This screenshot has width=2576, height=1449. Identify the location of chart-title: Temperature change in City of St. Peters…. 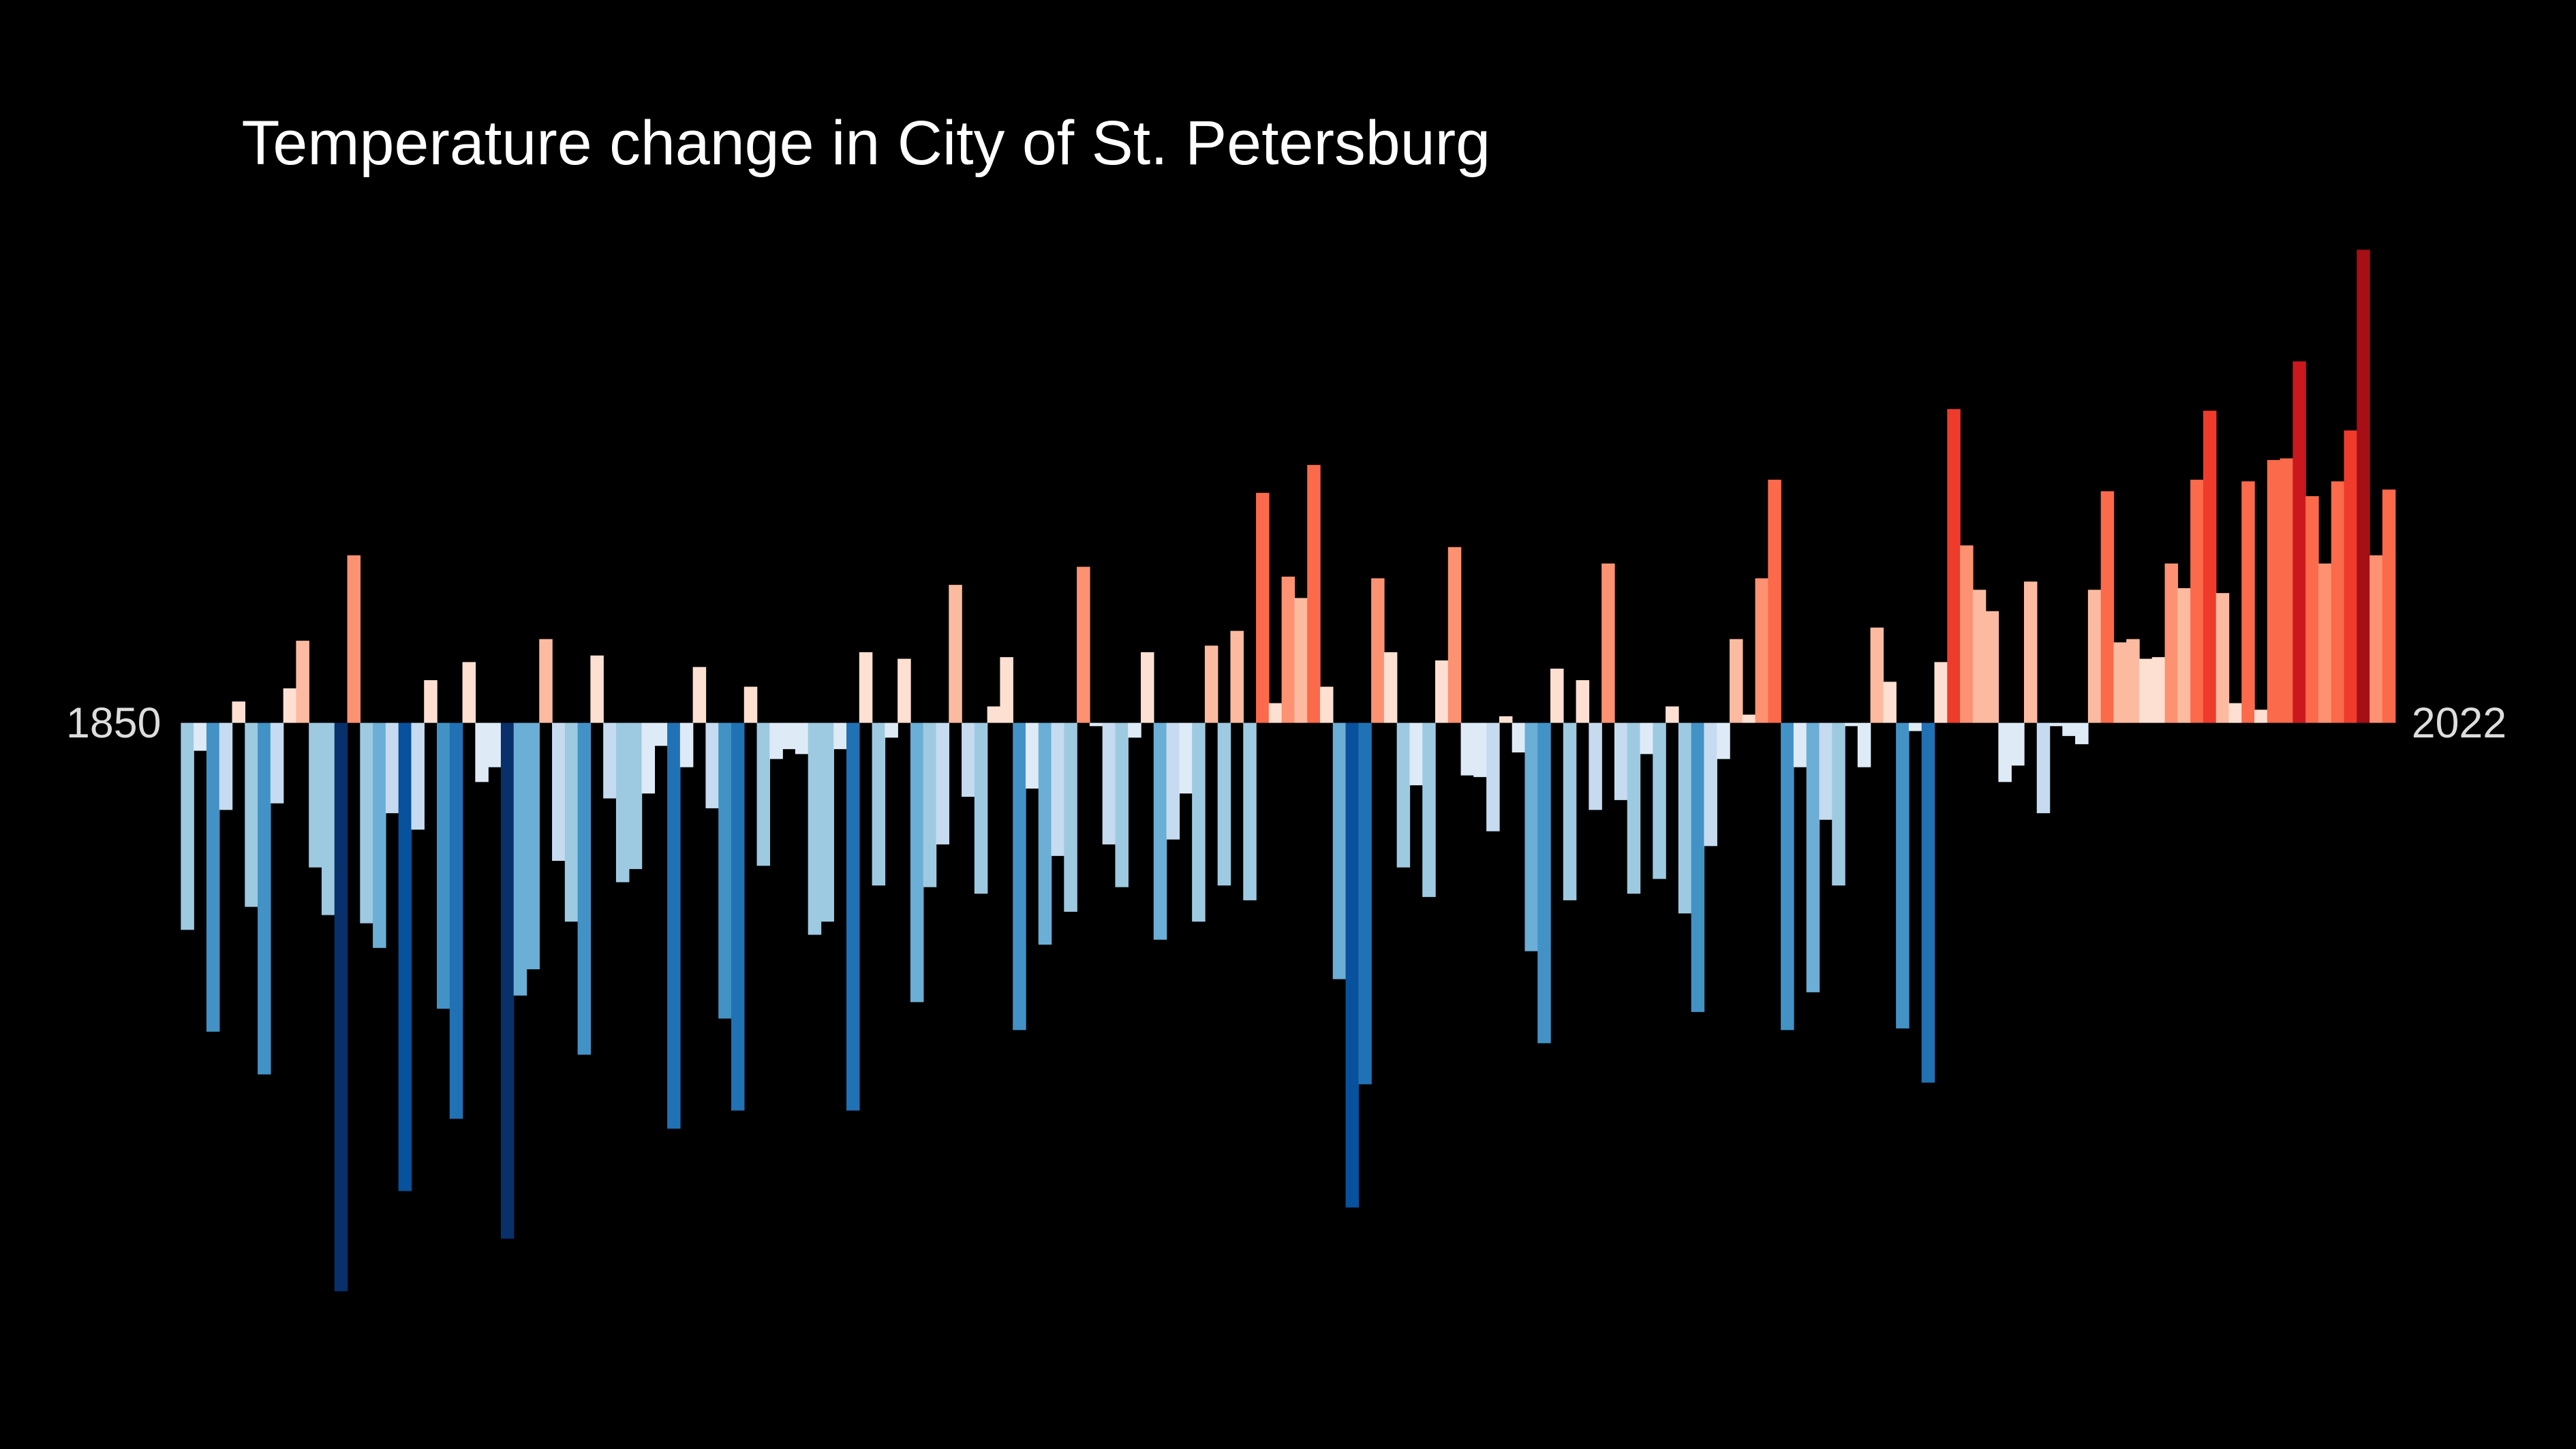
(867, 143).